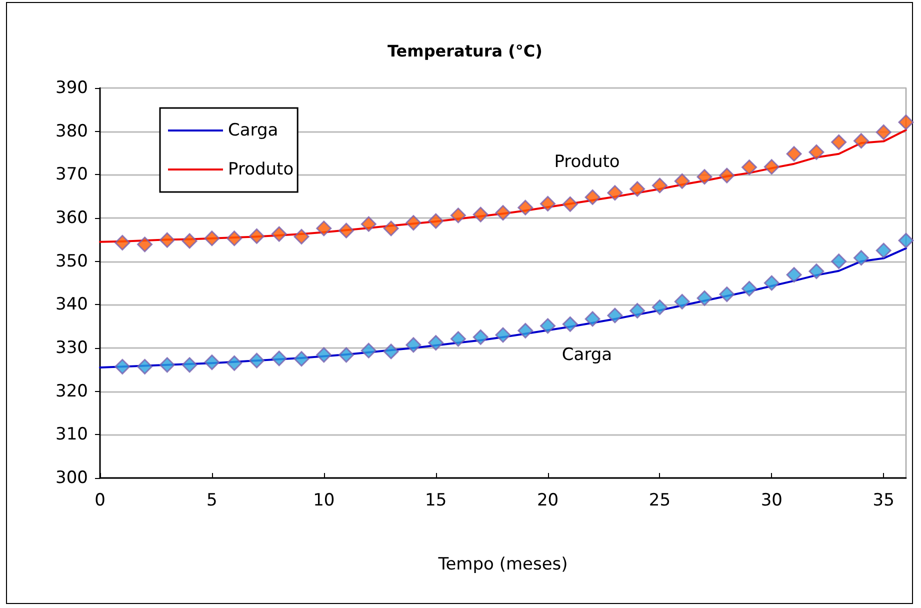  What do you see at coordinates (587, 162) in the screenshot?
I see `annotation: Produto` at bounding box center [587, 162].